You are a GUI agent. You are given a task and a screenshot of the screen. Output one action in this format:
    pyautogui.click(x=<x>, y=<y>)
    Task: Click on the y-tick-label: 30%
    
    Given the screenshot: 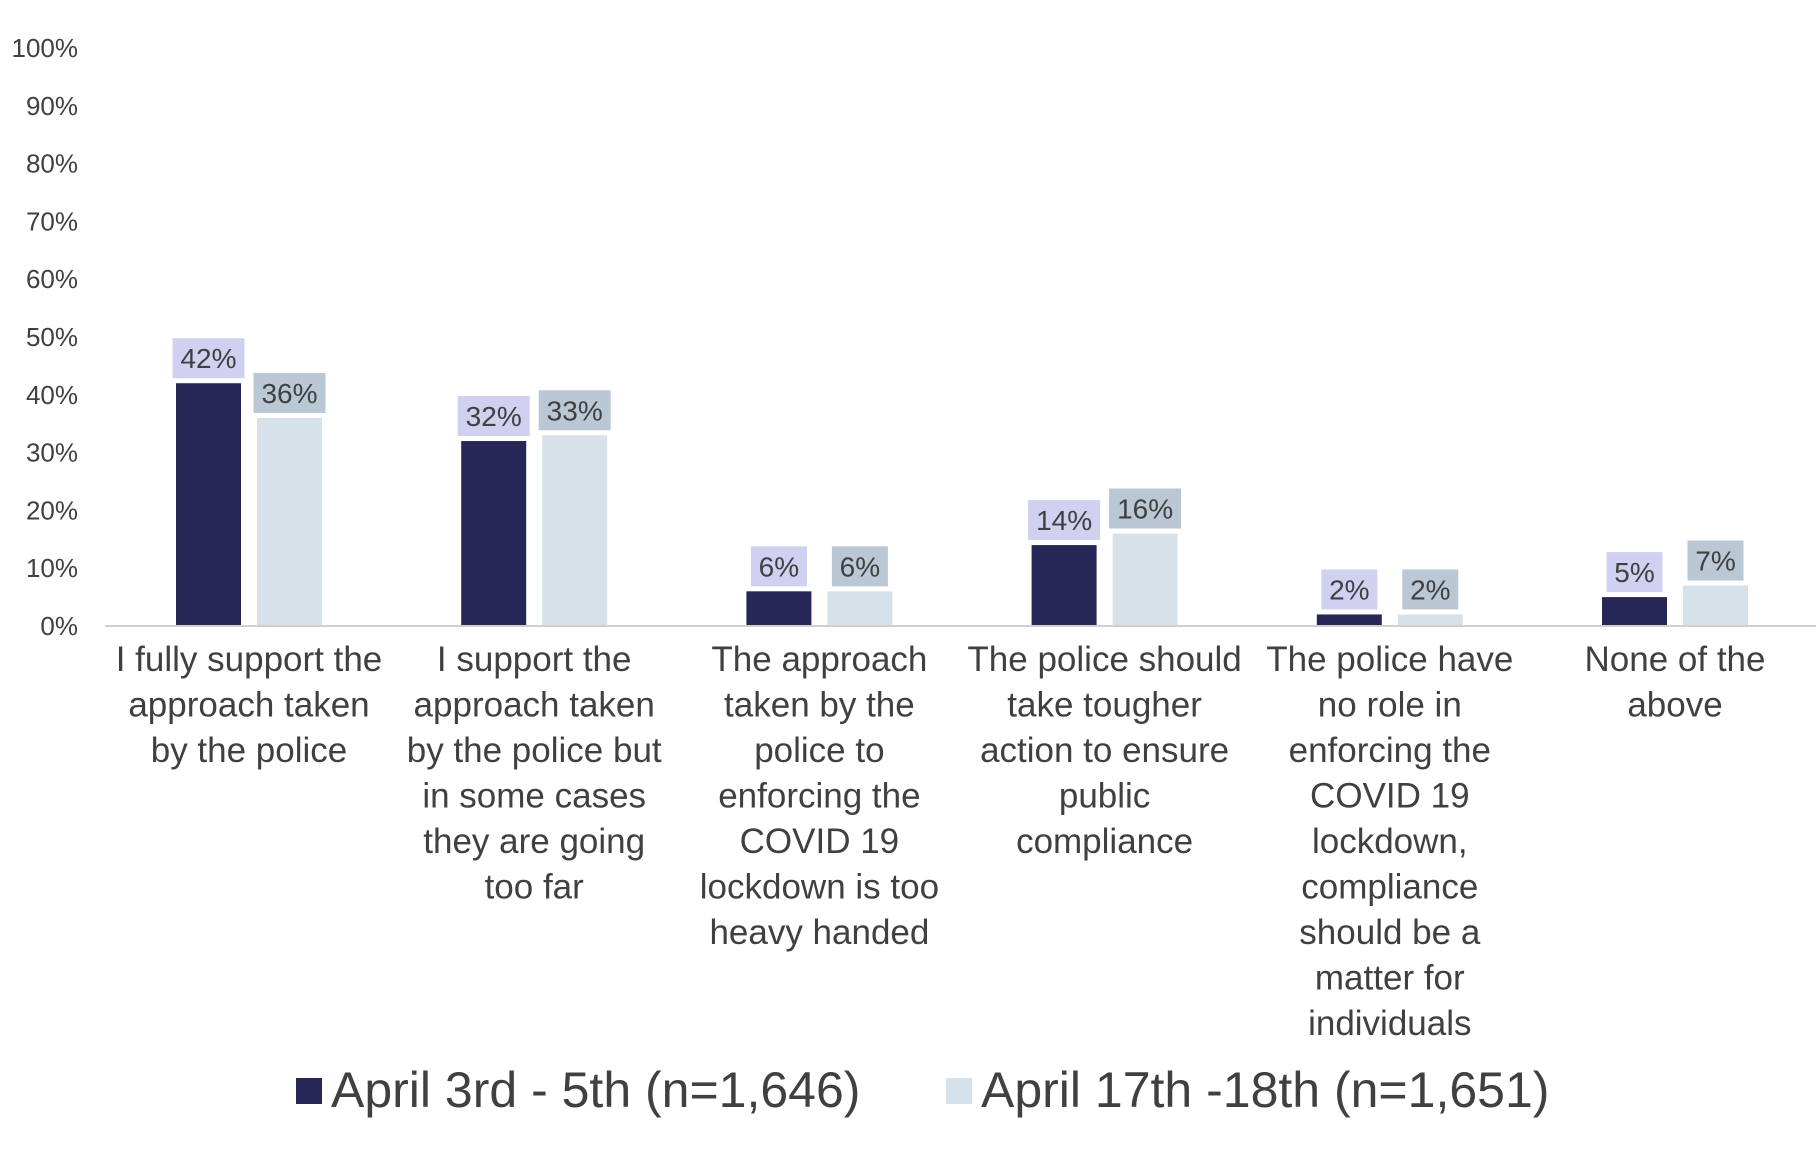 What is the action you would take?
    pyautogui.click(x=52, y=453)
    